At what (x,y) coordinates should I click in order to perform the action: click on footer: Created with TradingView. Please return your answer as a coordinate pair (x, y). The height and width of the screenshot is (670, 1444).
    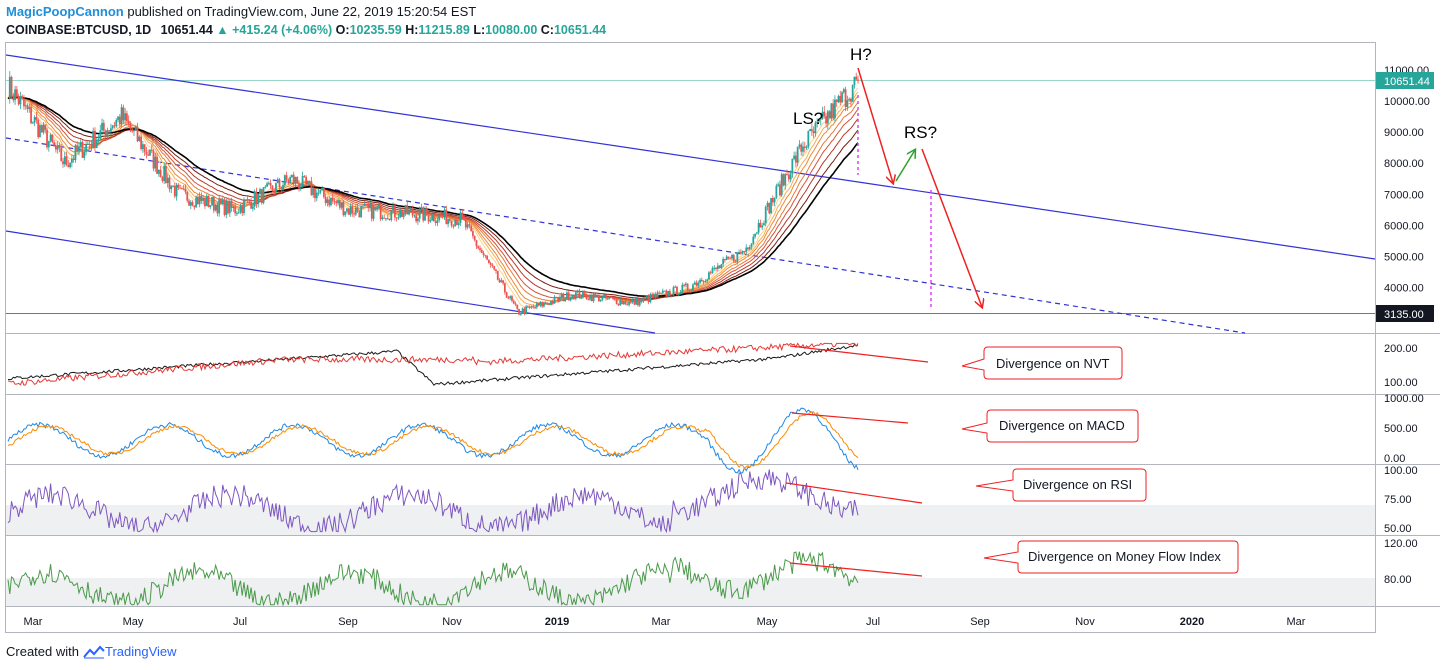
    Looking at the image, I should click on (91, 651).